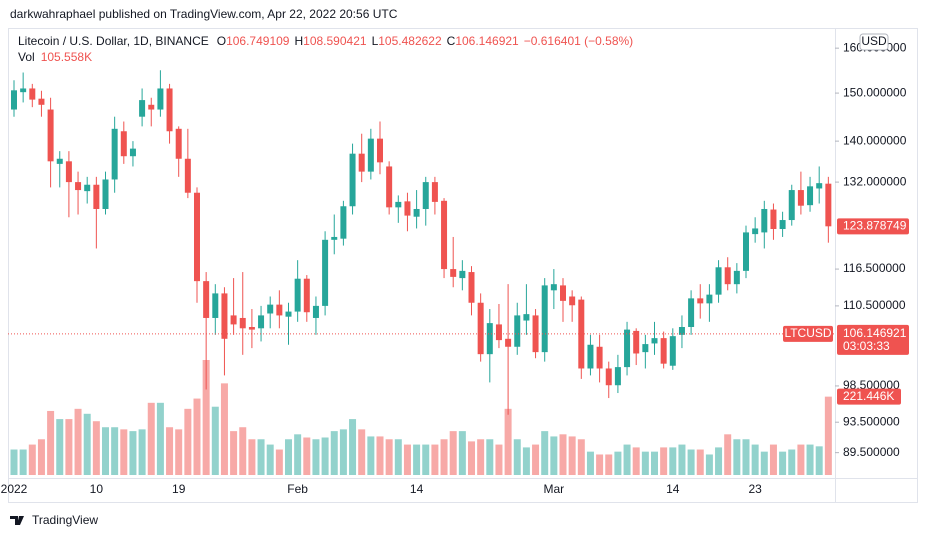 The width and height of the screenshot is (926, 538). I want to click on symbol-title: Litecoin / U.S. Dollar, 1D, BINANCE, so click(113, 41).